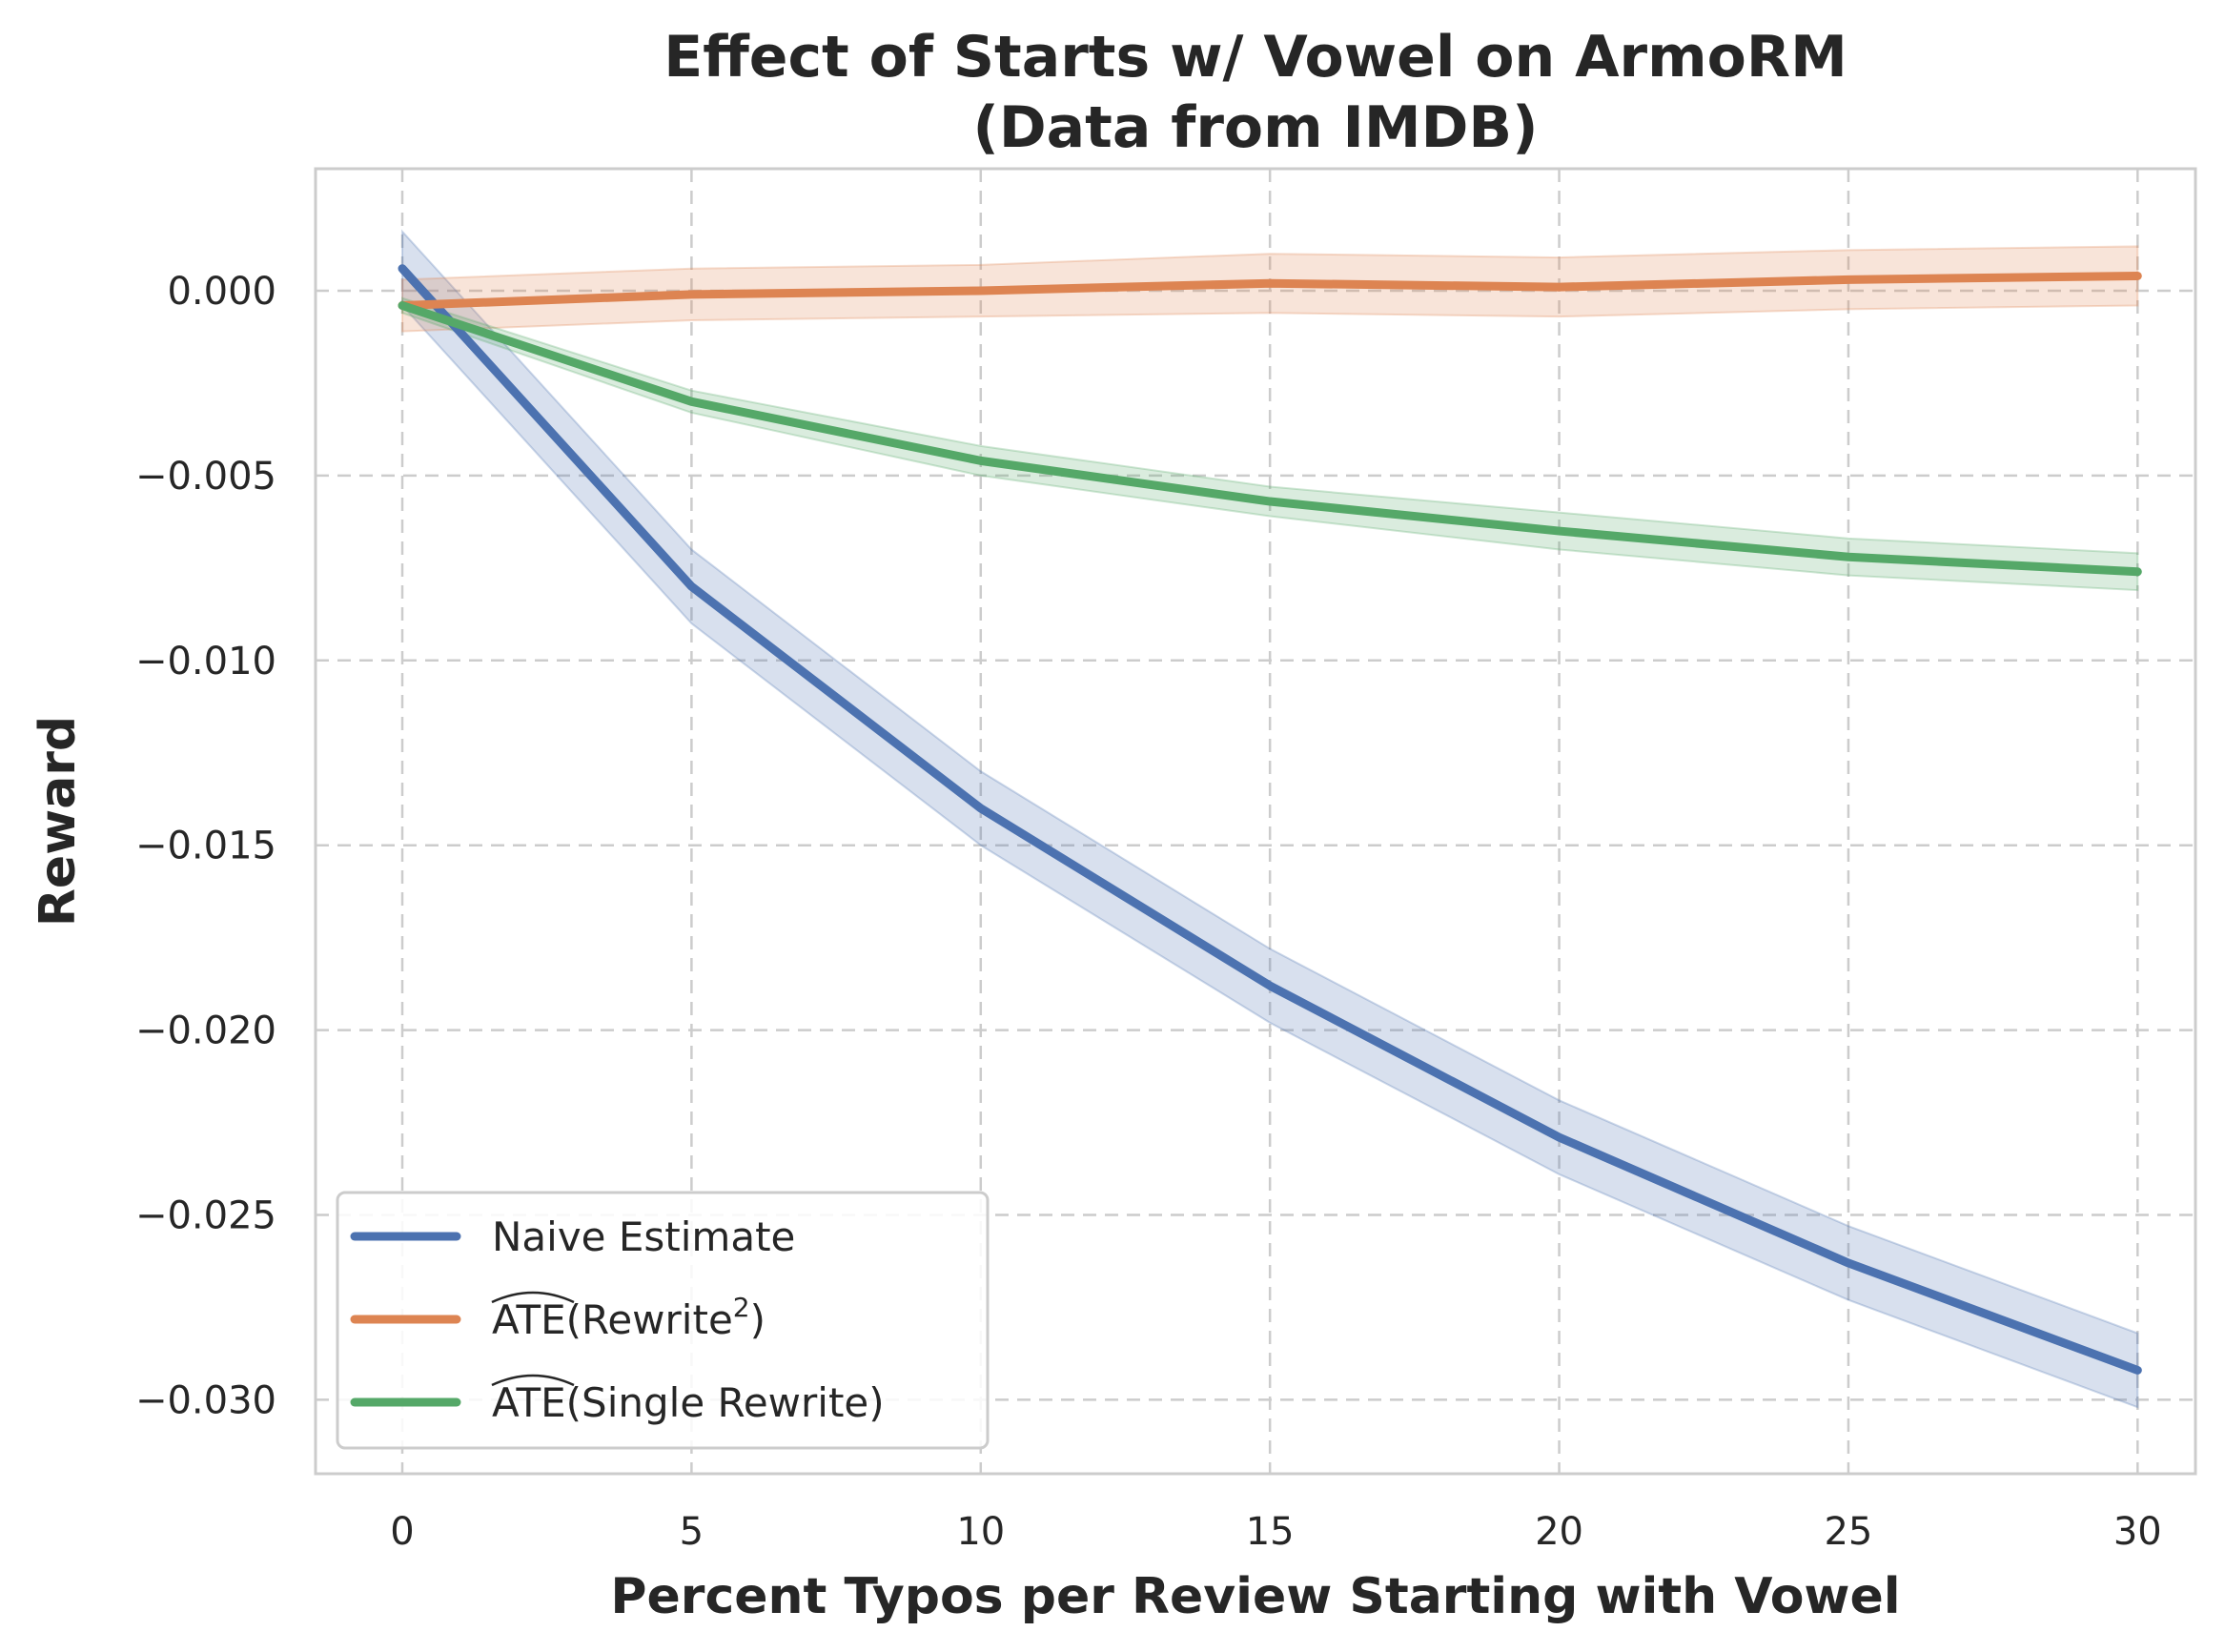  I want to click on y-tick-label: −0.025, so click(205, 1216).